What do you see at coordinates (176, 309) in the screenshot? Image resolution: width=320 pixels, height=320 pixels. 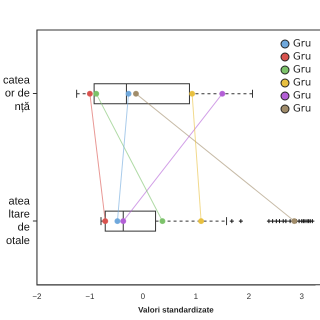 I see `x-axis-title: Valori standardizate` at bounding box center [176, 309].